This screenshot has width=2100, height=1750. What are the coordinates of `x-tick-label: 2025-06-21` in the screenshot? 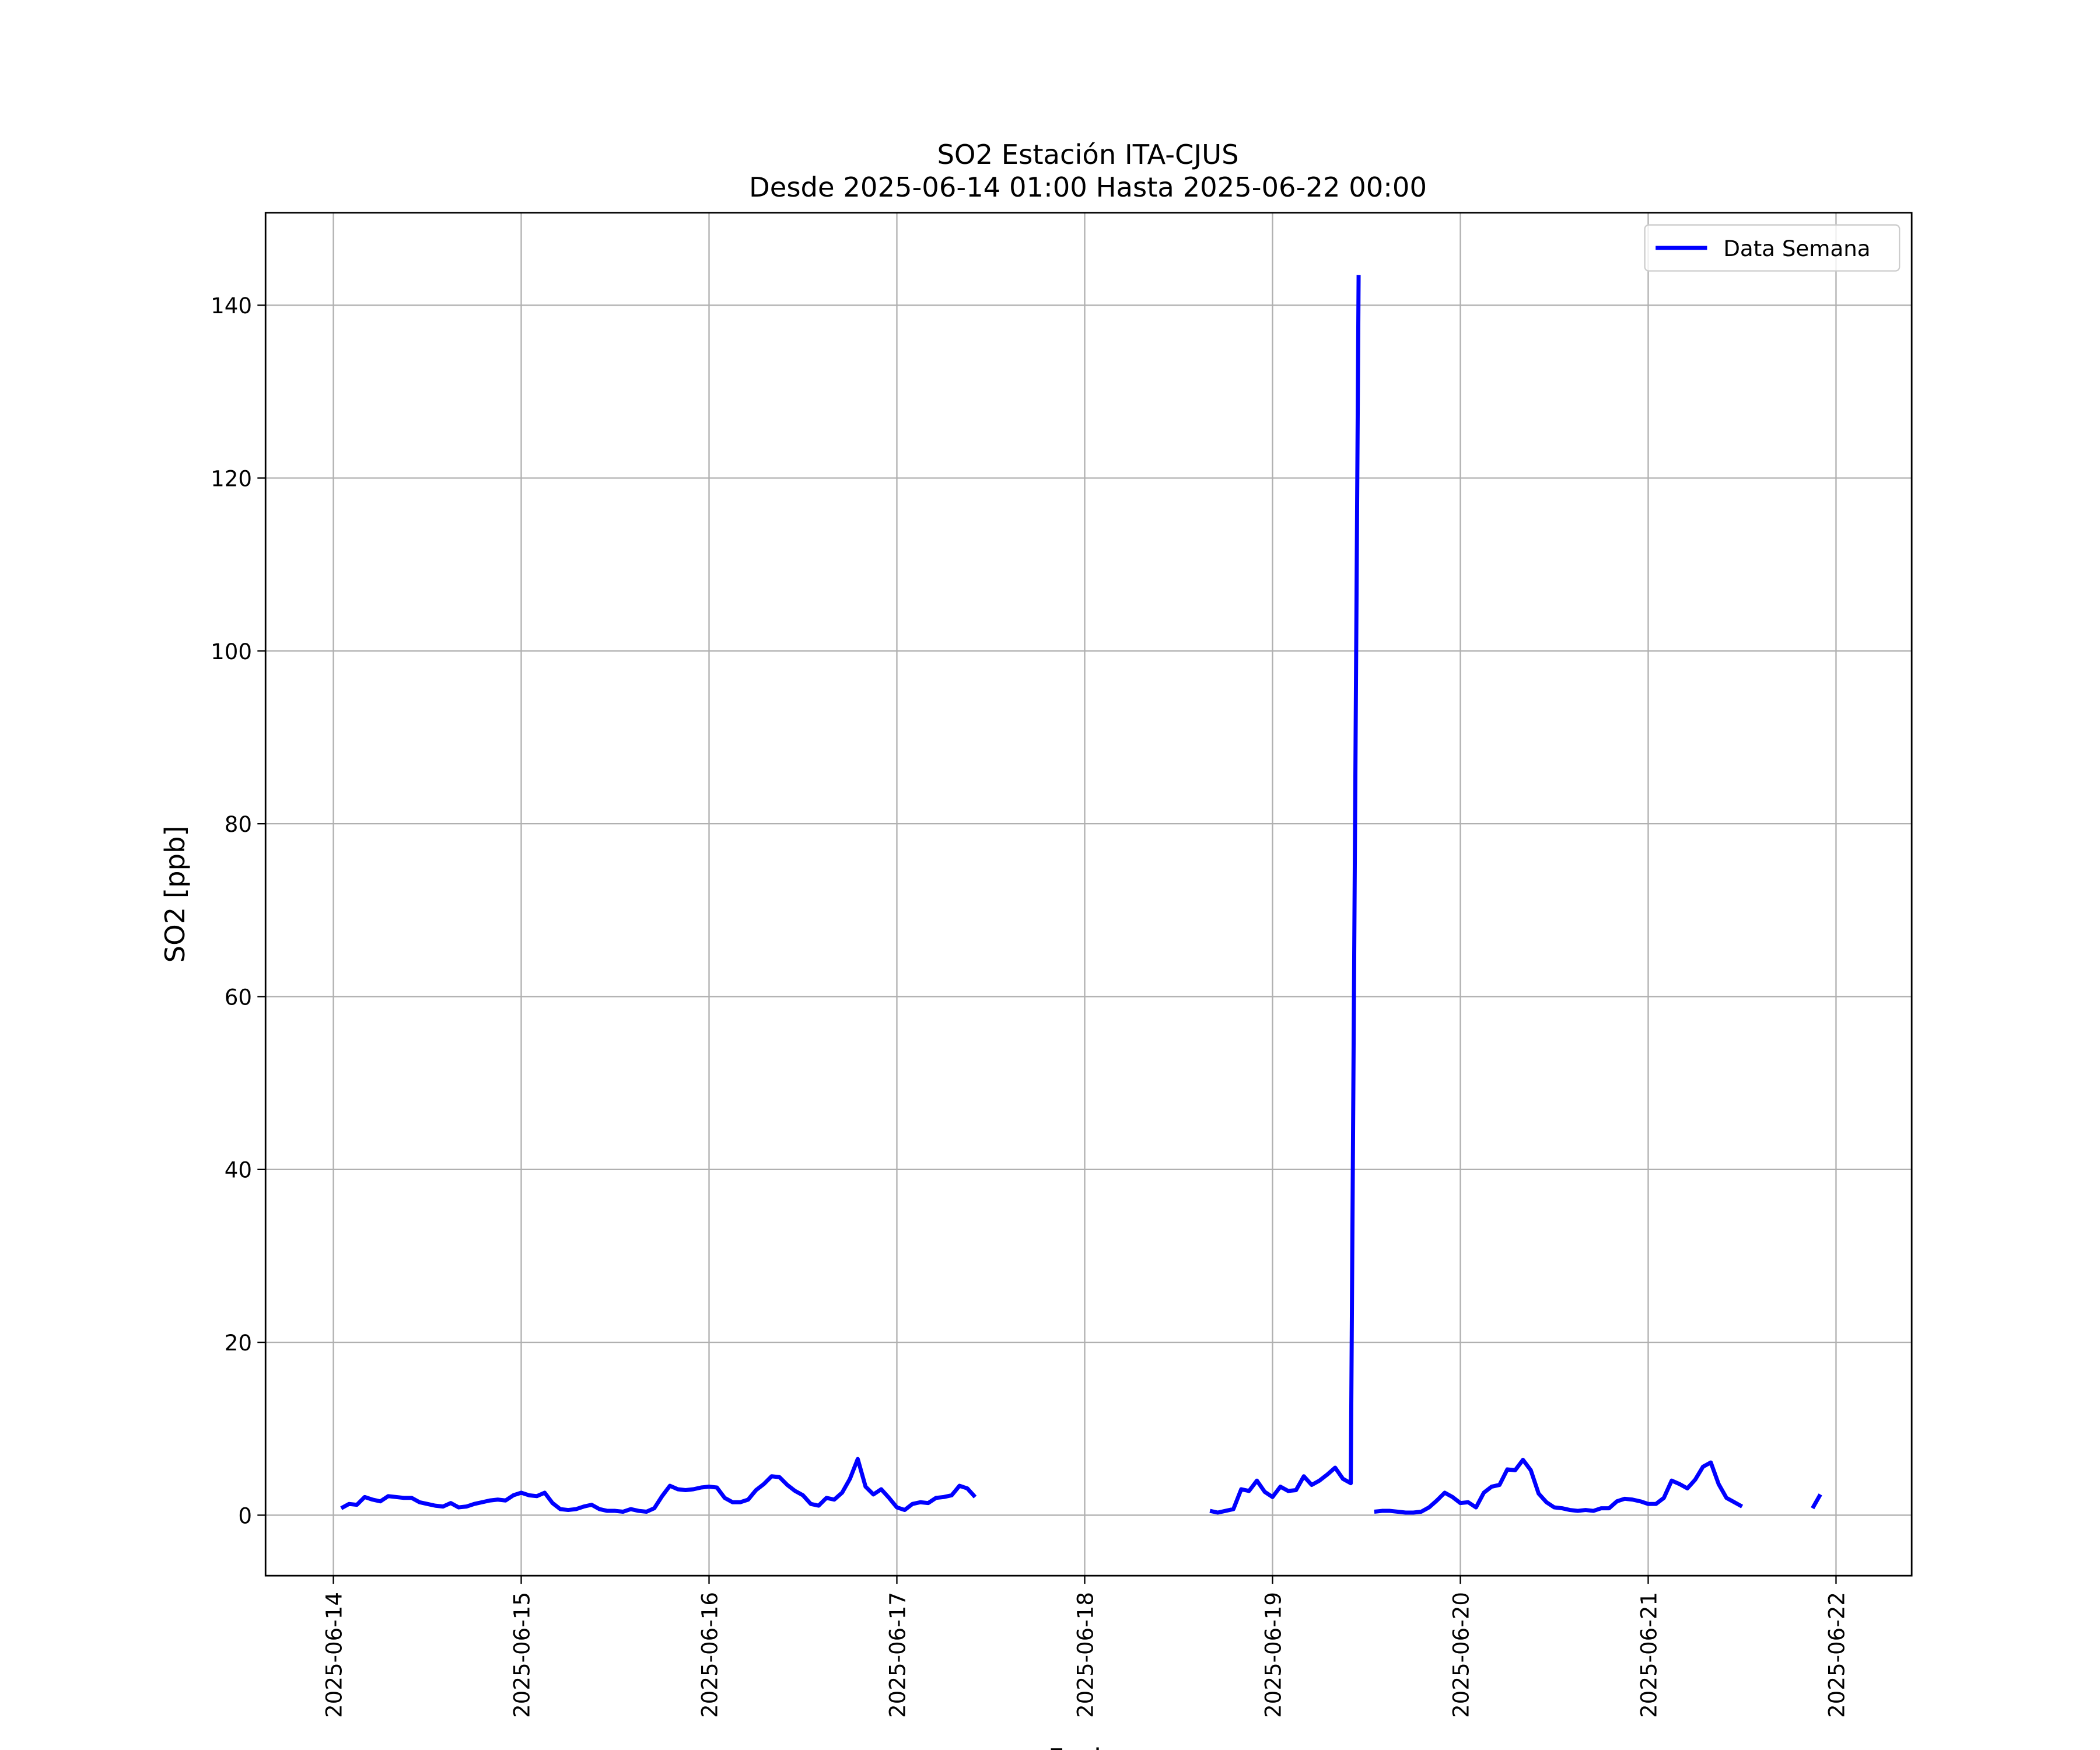 It's located at (1648, 1655).